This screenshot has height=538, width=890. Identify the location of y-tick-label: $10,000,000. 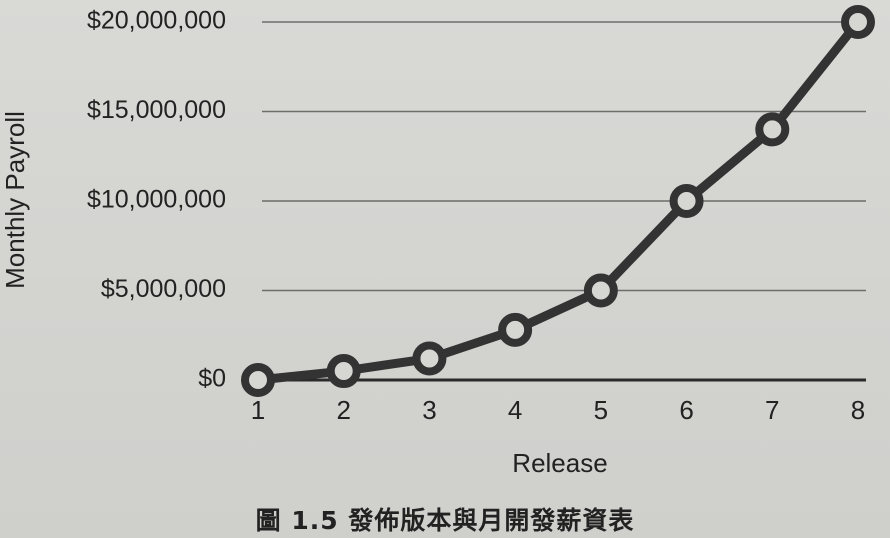
(156, 200).